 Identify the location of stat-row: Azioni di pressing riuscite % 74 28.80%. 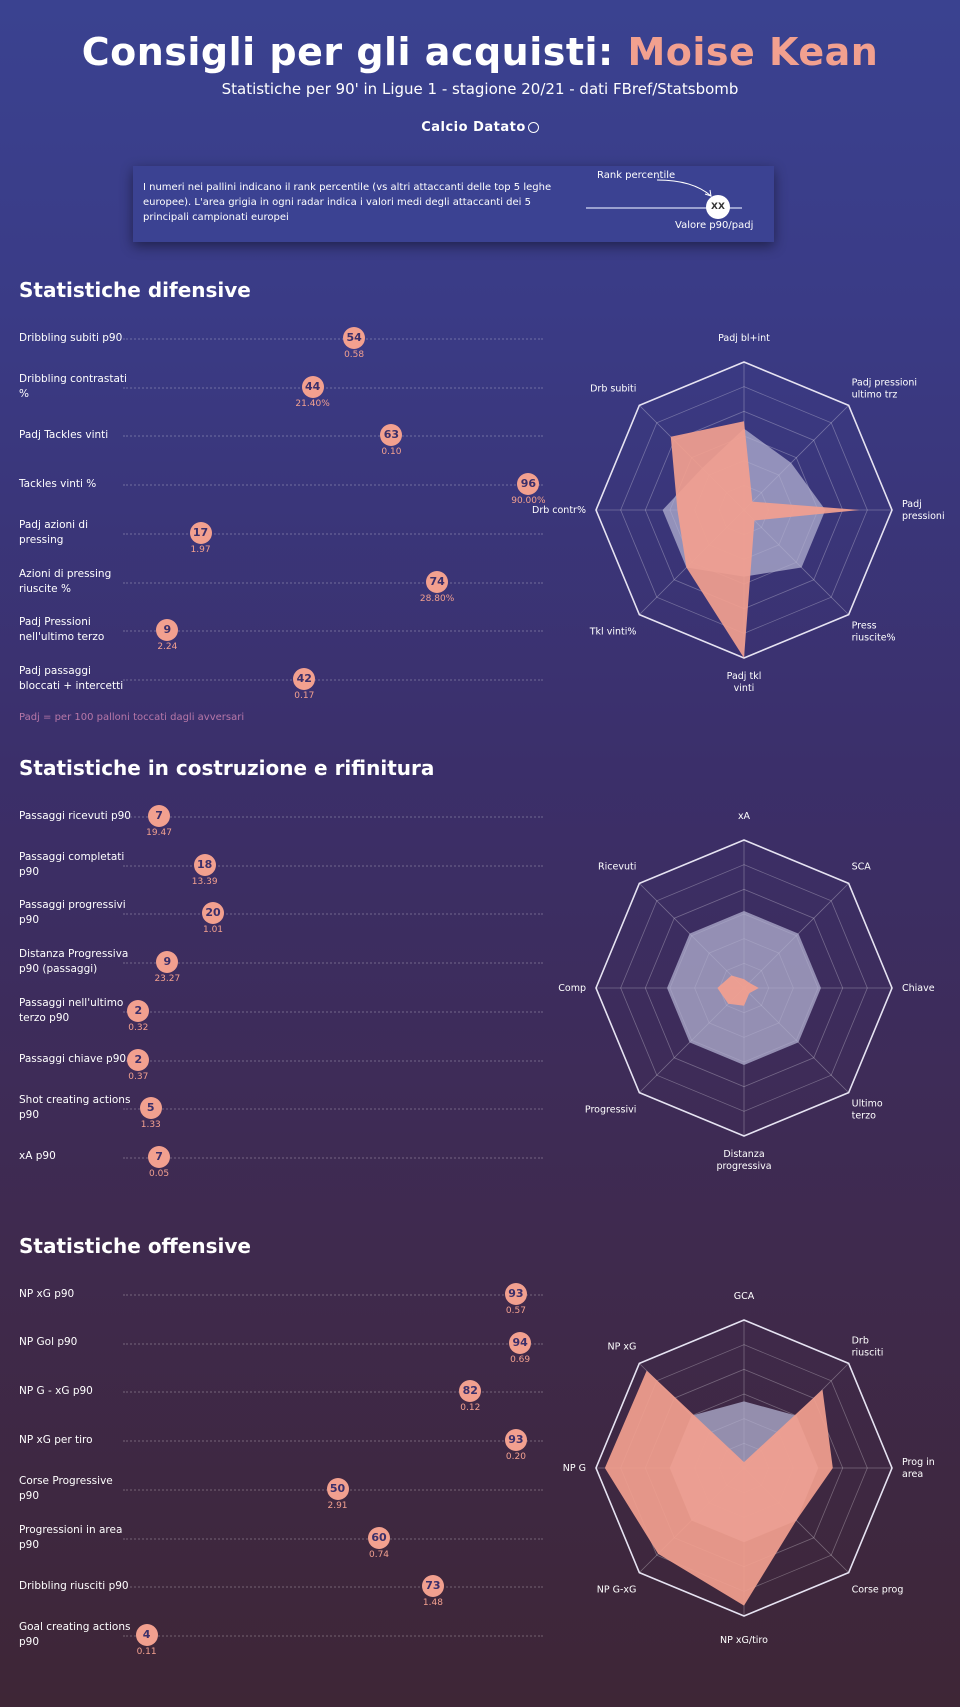
(280, 583).